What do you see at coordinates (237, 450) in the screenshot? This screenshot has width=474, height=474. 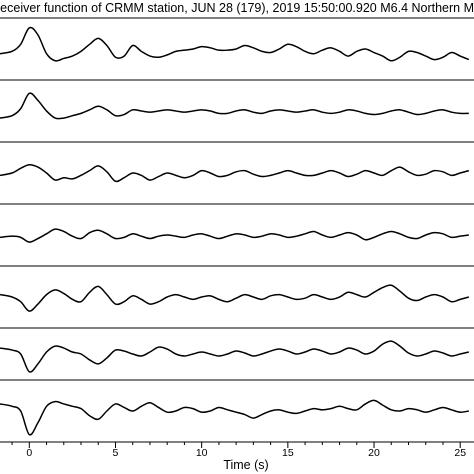 I see `x-axis-ticks: 0 5 10 15 20 25` at bounding box center [237, 450].